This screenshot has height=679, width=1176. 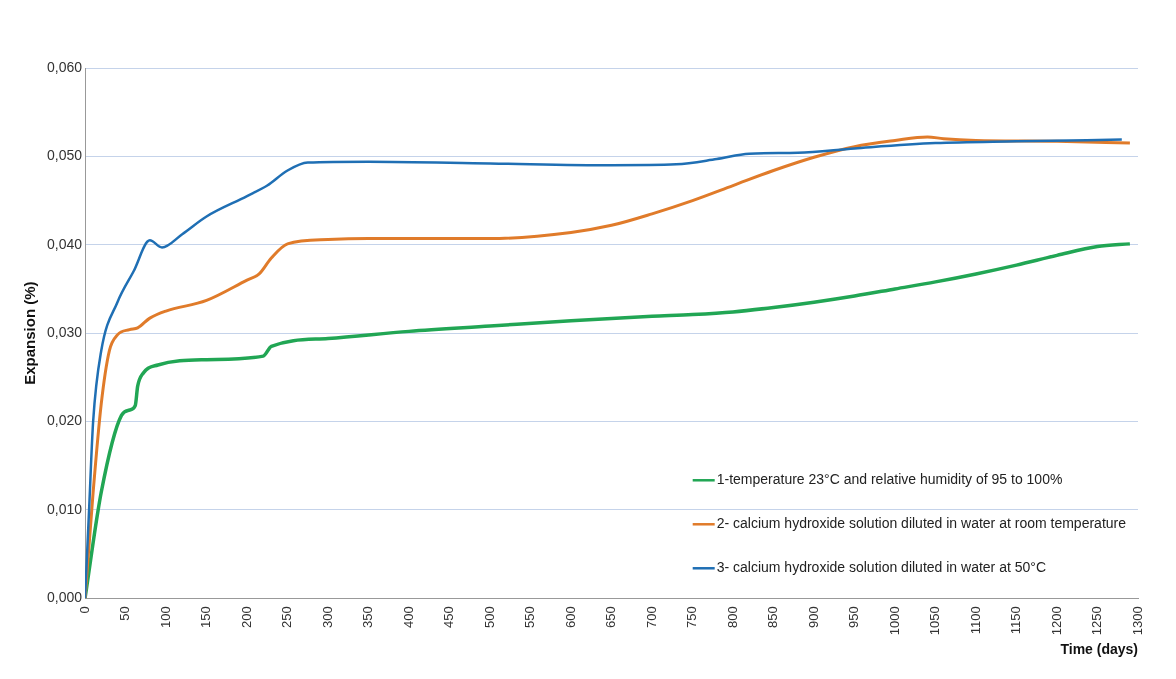 What do you see at coordinates (692, 617) in the screenshot?
I see `x-tick-label: 750` at bounding box center [692, 617].